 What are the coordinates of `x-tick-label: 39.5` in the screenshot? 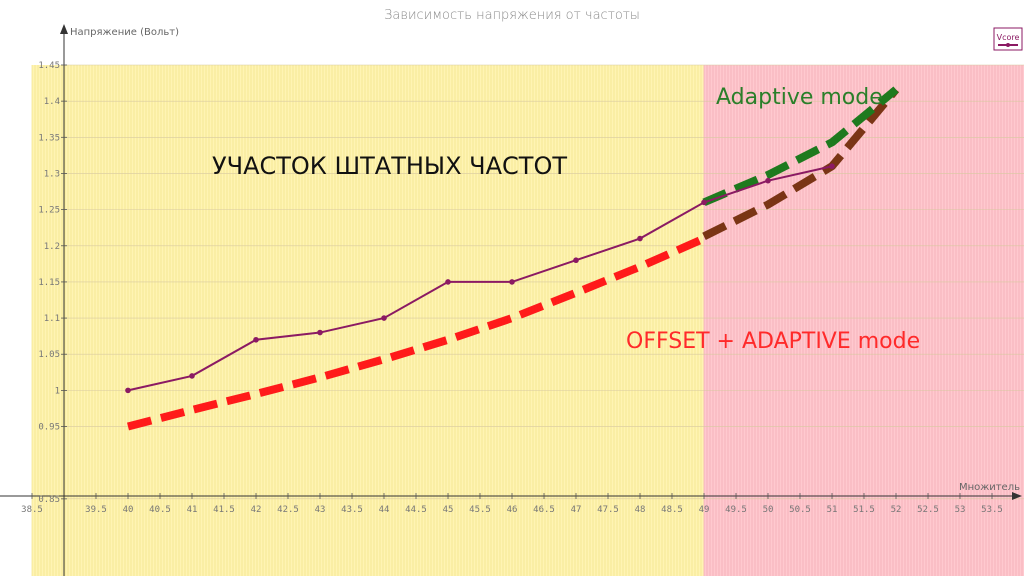 It's located at (96, 510).